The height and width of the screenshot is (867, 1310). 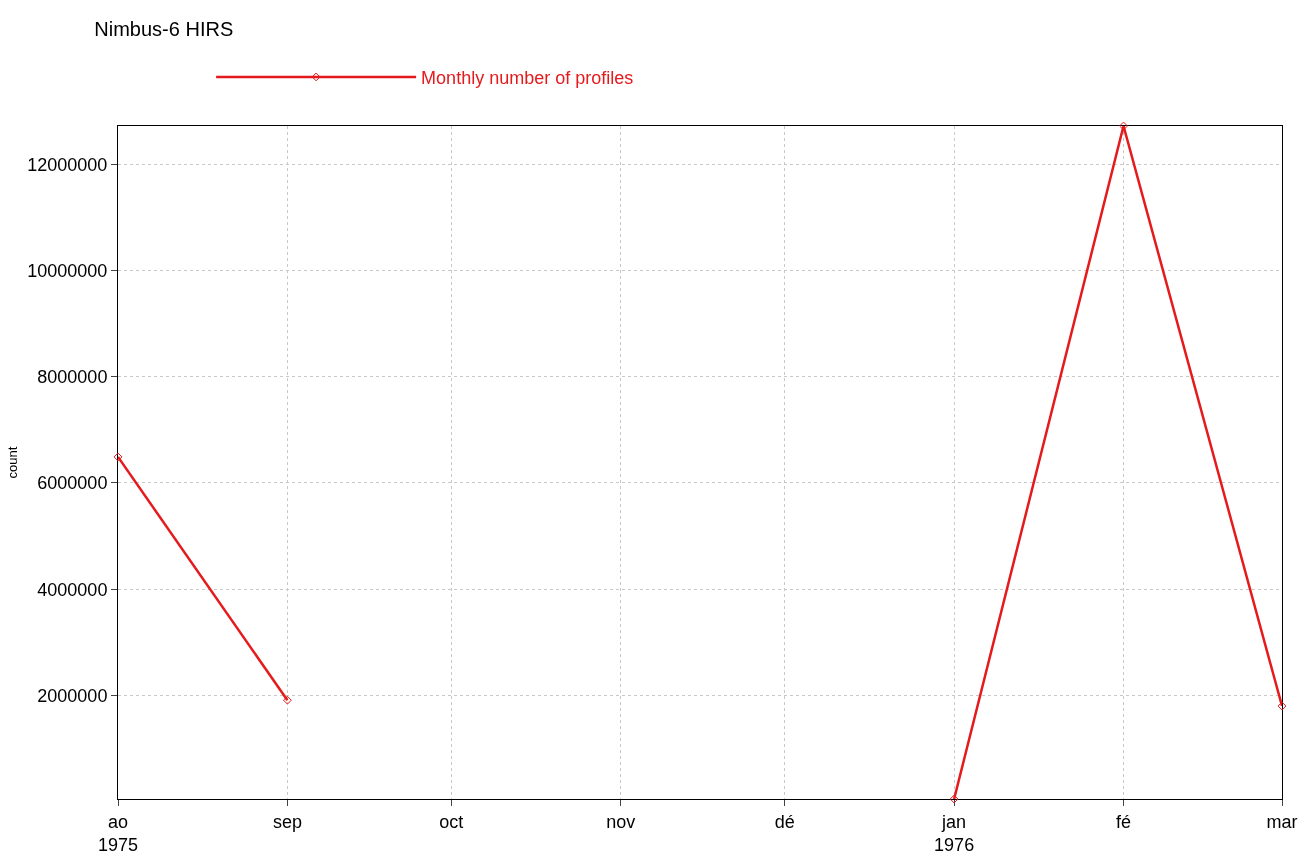 I want to click on y-tick-label: 12000000, so click(x=67, y=164).